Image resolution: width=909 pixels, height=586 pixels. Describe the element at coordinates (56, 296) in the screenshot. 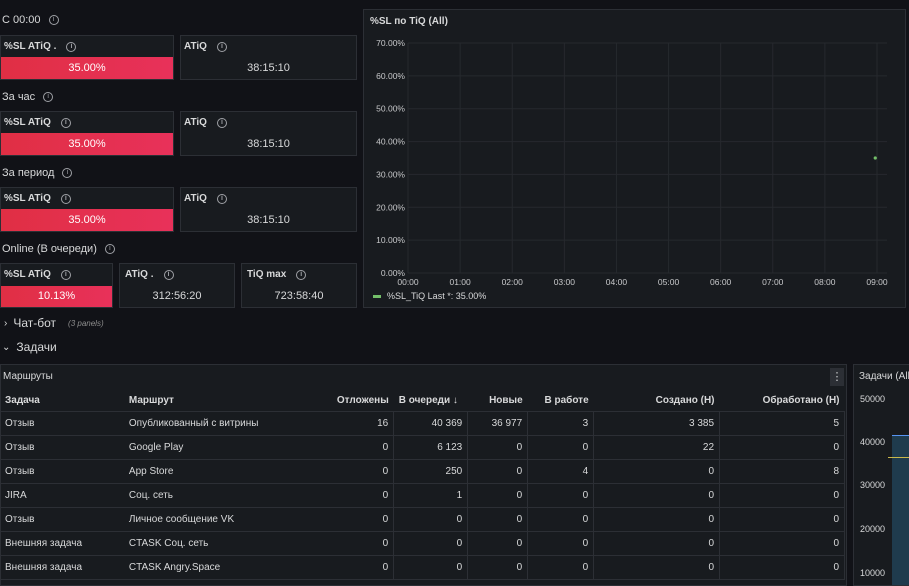

I see `stat-value: 10.13%` at that location.